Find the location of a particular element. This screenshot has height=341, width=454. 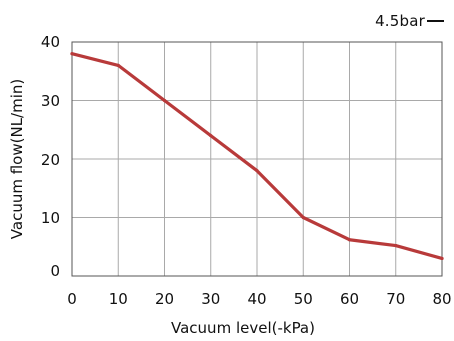

y-tick-label: 10 is located at coordinates (50, 218).